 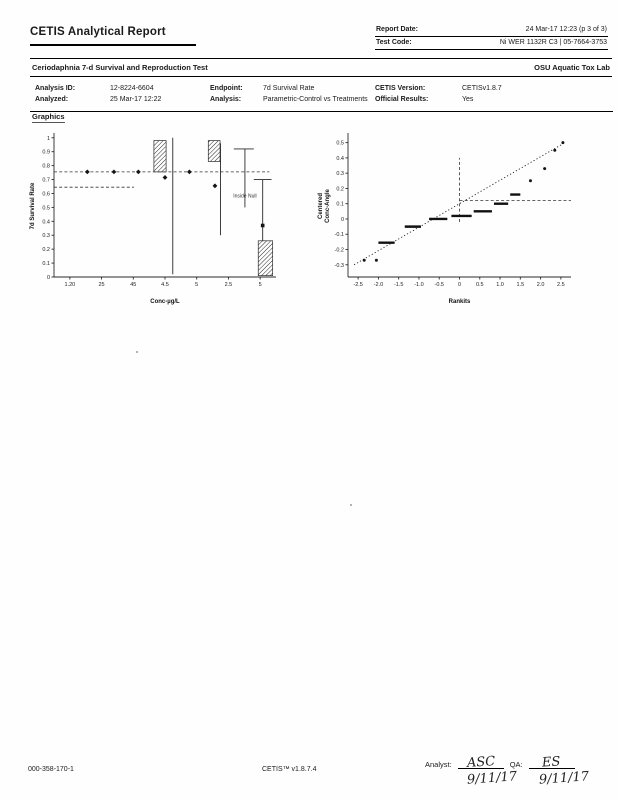 I want to click on y-tick-label: -0.3, so click(x=339, y=266).